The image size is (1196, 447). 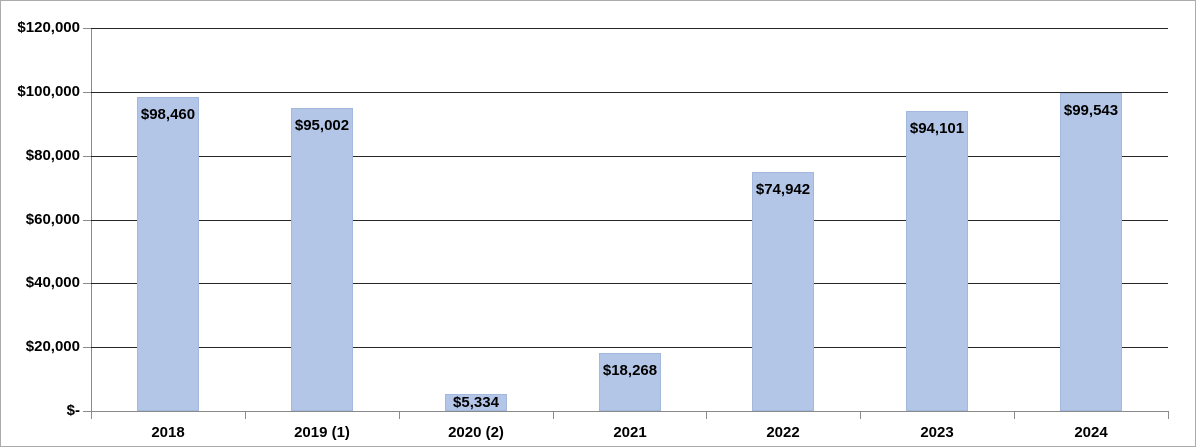 I want to click on bar: $5,334, so click(x=476, y=402).